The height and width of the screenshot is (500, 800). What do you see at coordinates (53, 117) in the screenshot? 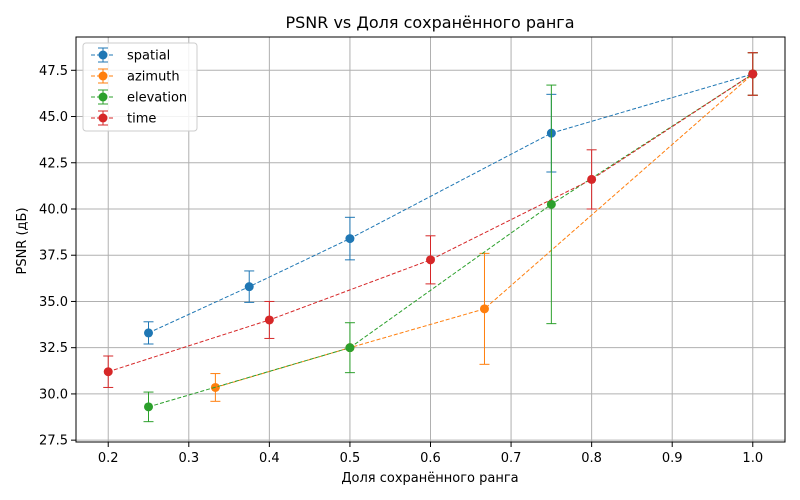
I see `y-tick-label: 45.0` at bounding box center [53, 117].